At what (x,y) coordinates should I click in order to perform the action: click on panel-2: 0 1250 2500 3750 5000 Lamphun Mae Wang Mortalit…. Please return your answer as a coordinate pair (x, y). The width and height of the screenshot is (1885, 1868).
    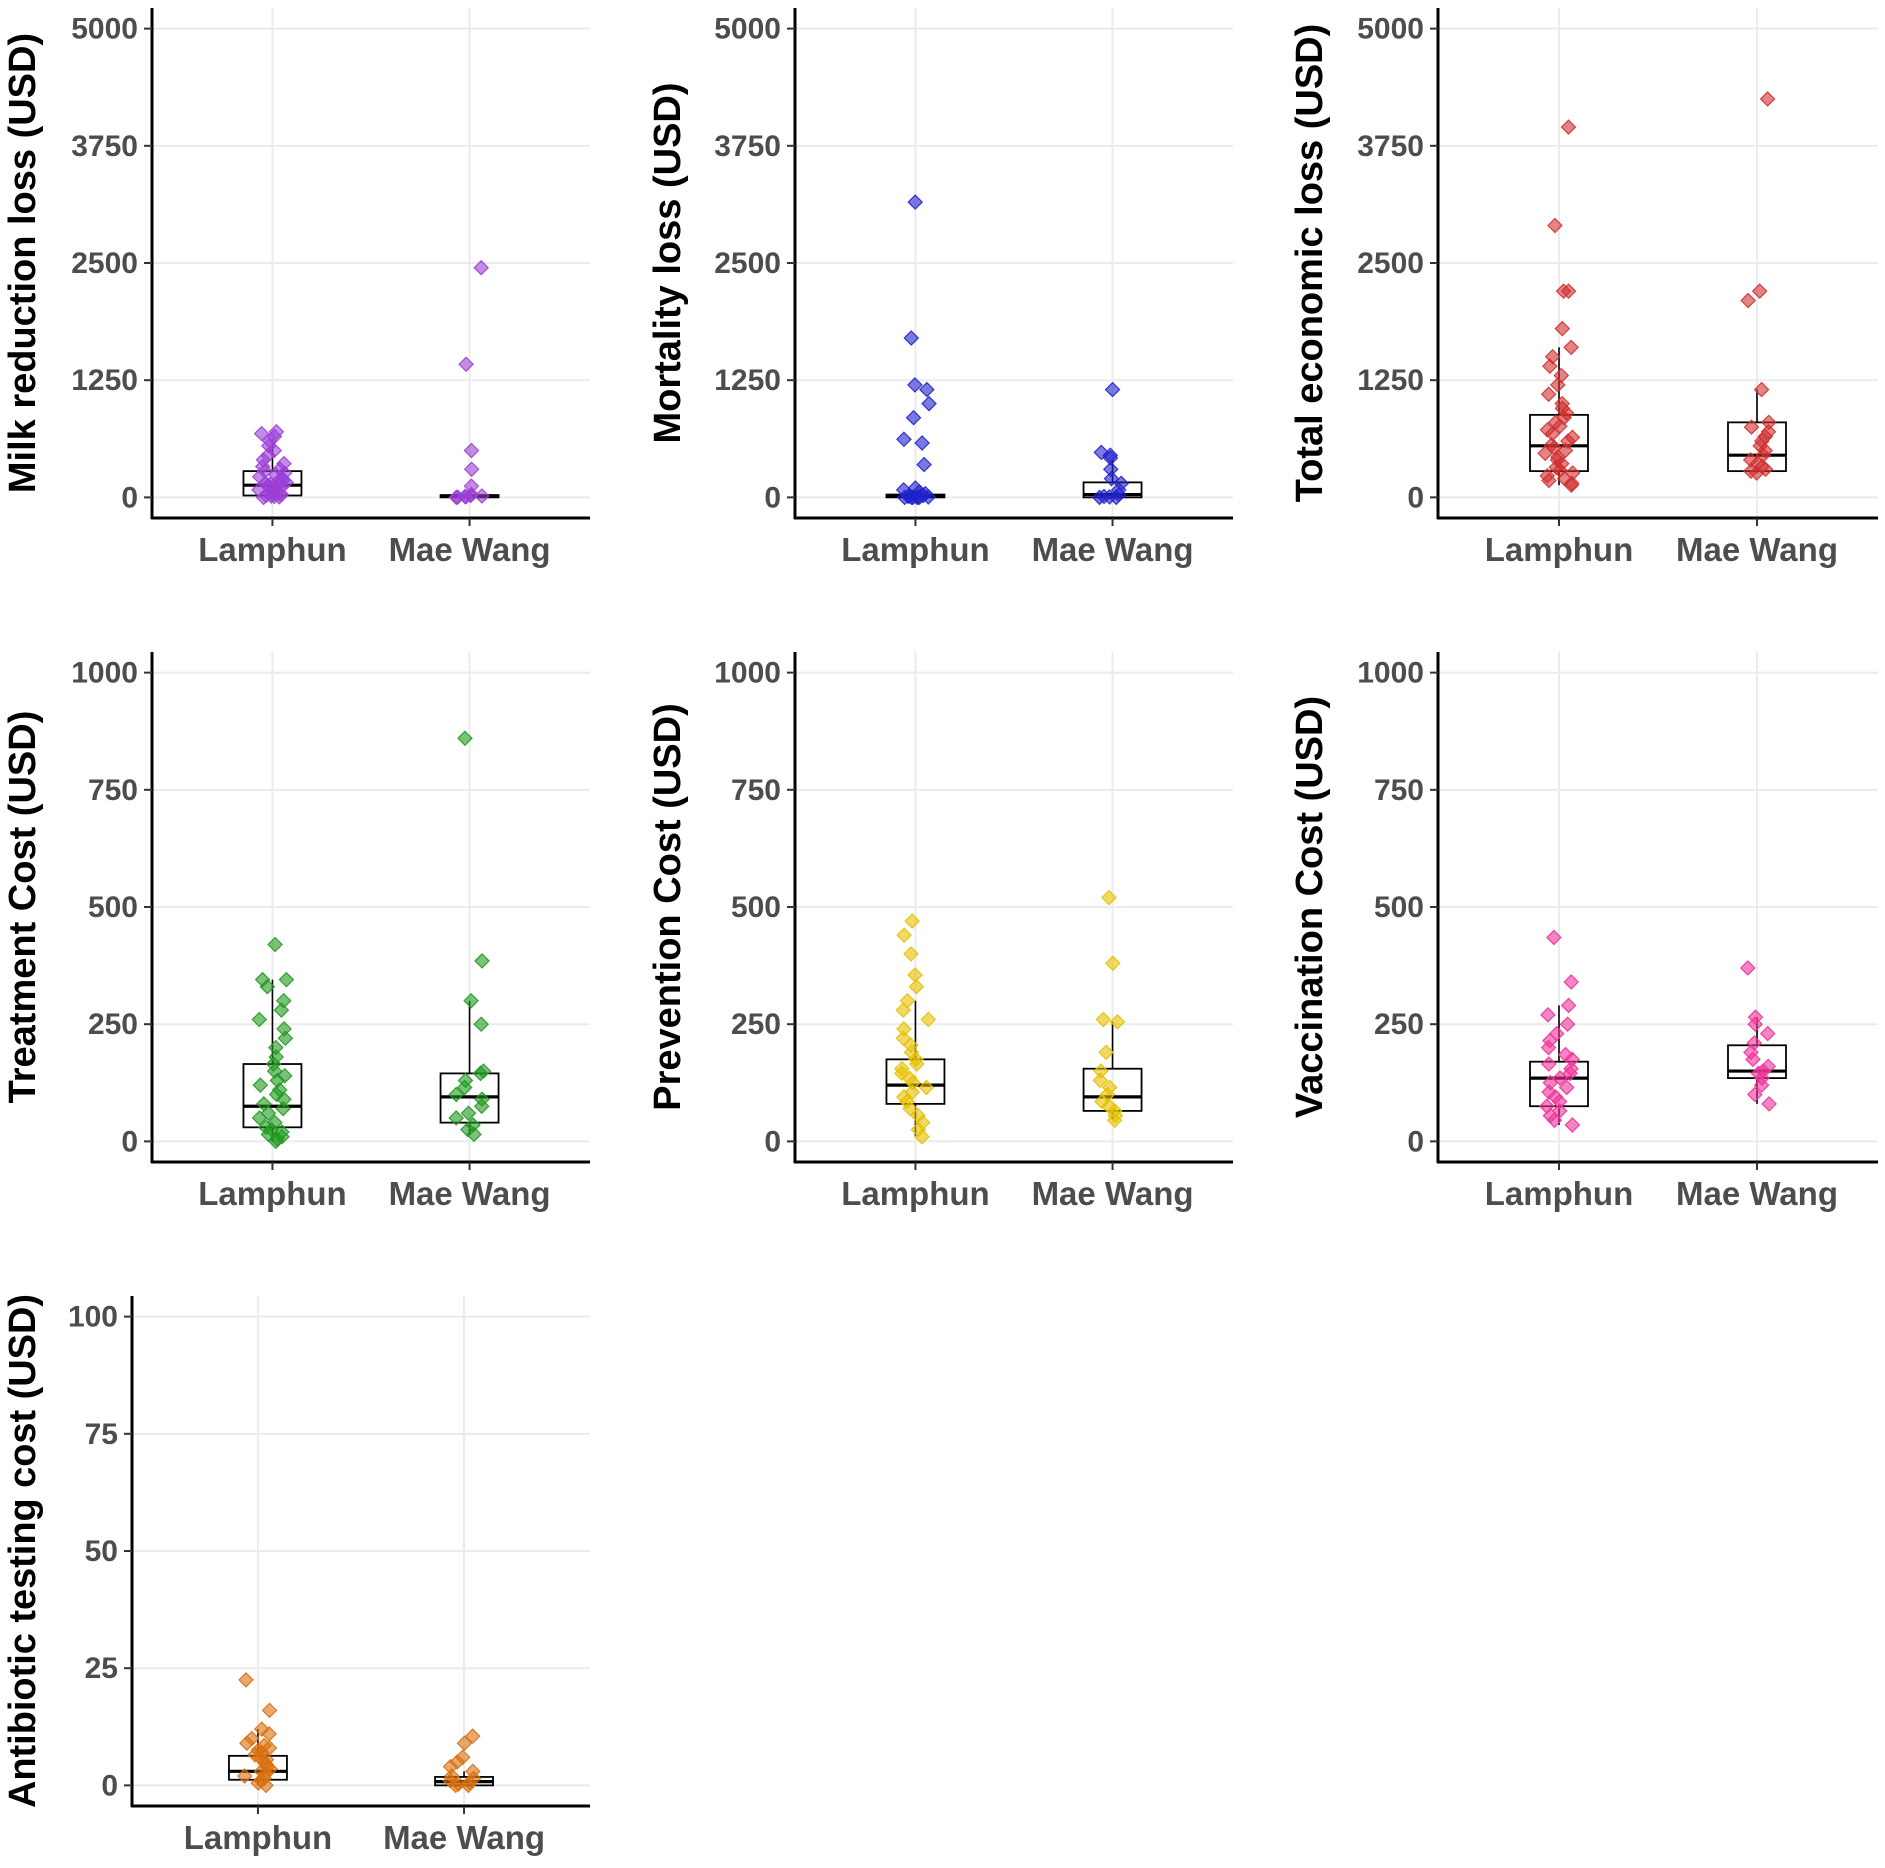
    Looking at the image, I should click on (940, 288).